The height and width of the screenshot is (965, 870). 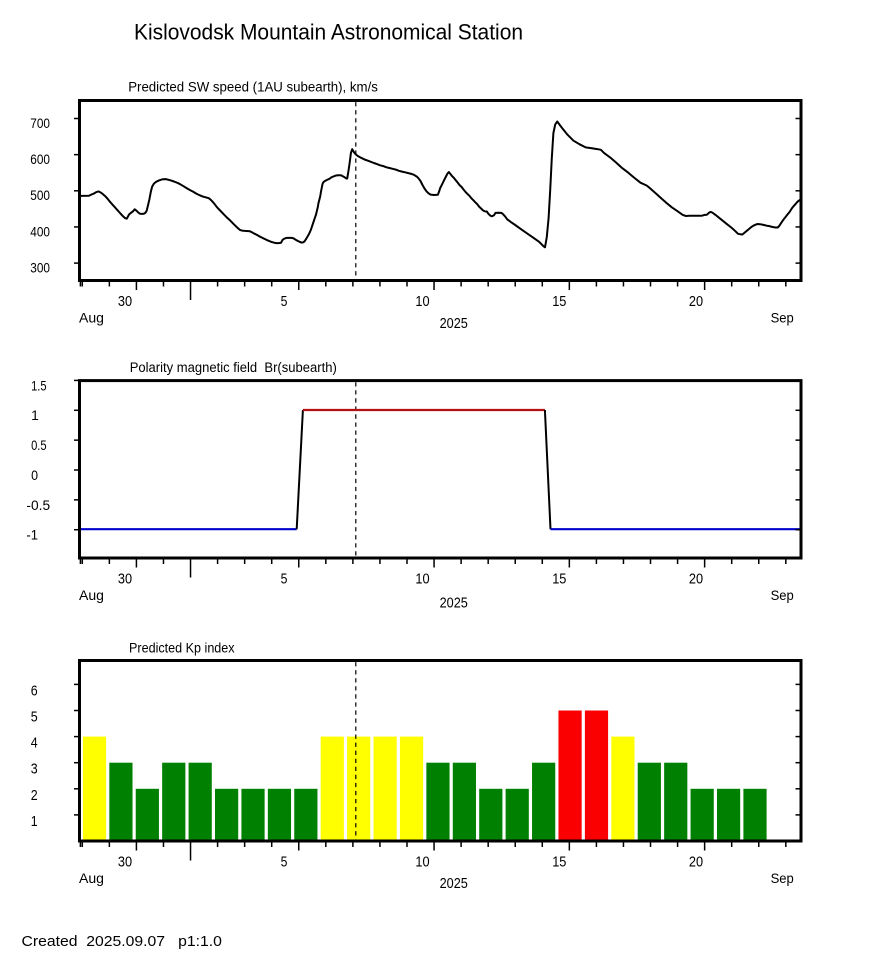 I want to click on svg-text: 700, so click(x=40, y=123).